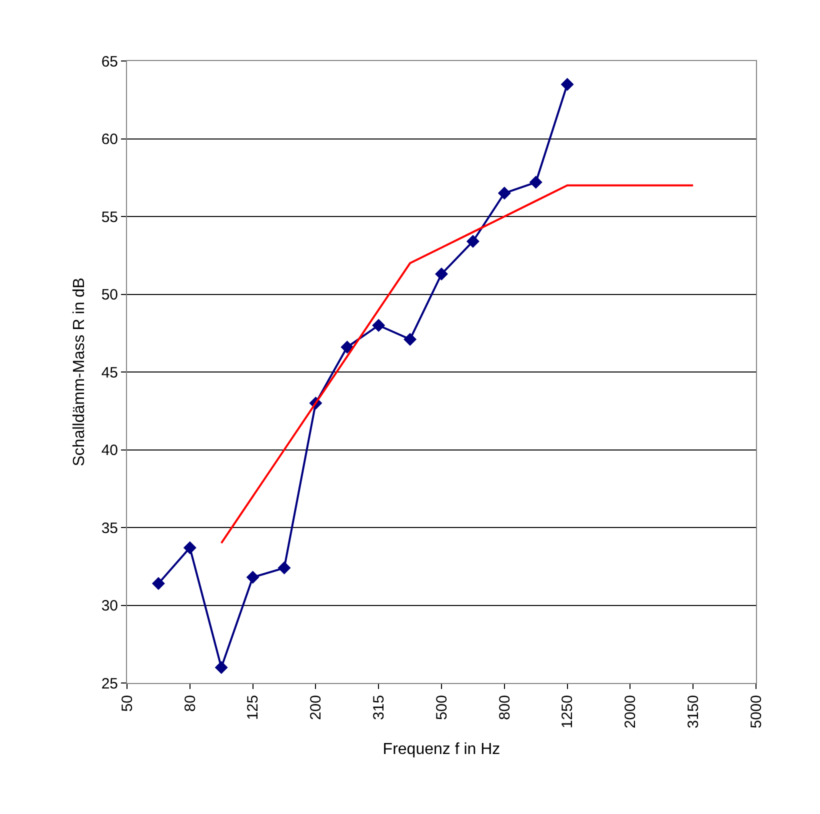 The image size is (820, 814). What do you see at coordinates (109, 373) in the screenshot?
I see `y-tick-label: 45` at bounding box center [109, 373].